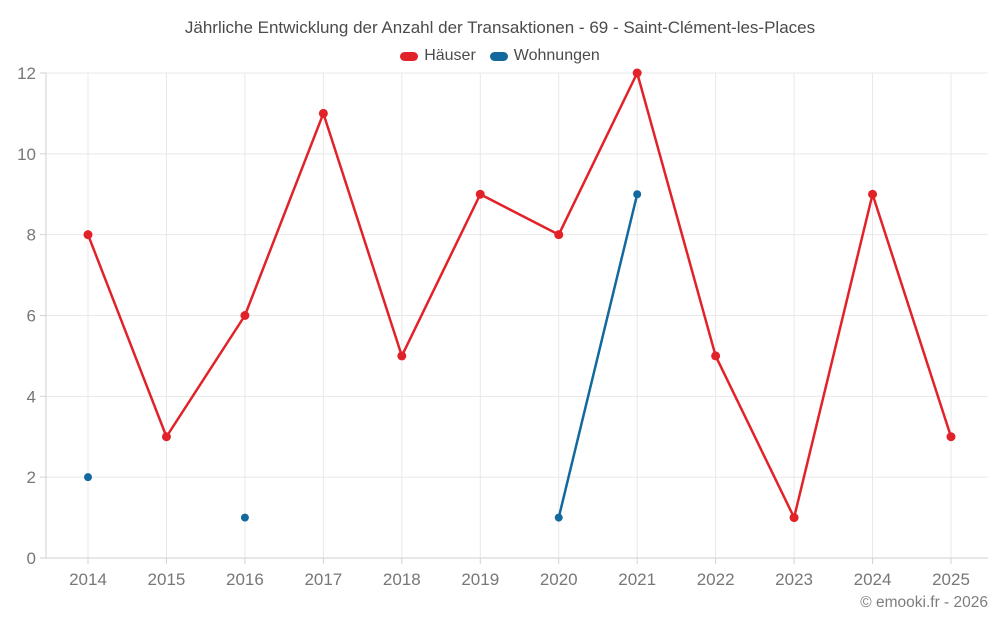  I want to click on x-axis-label: 2016, so click(245, 579).